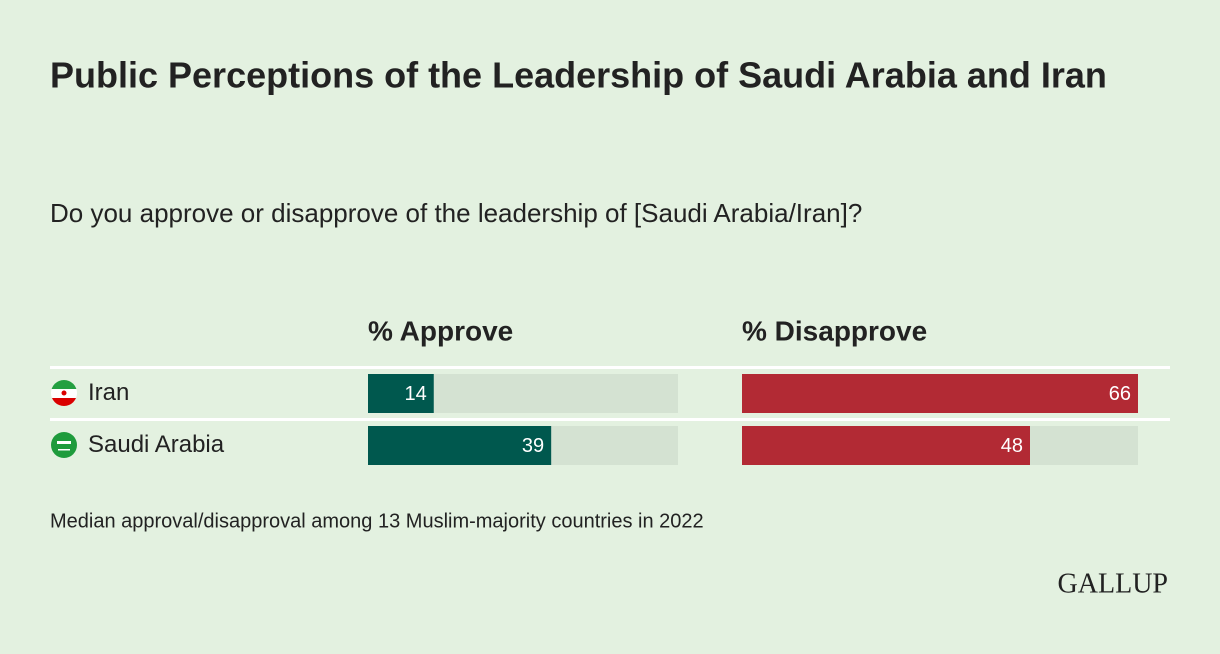  I want to click on data-label: 14, so click(416, 394).